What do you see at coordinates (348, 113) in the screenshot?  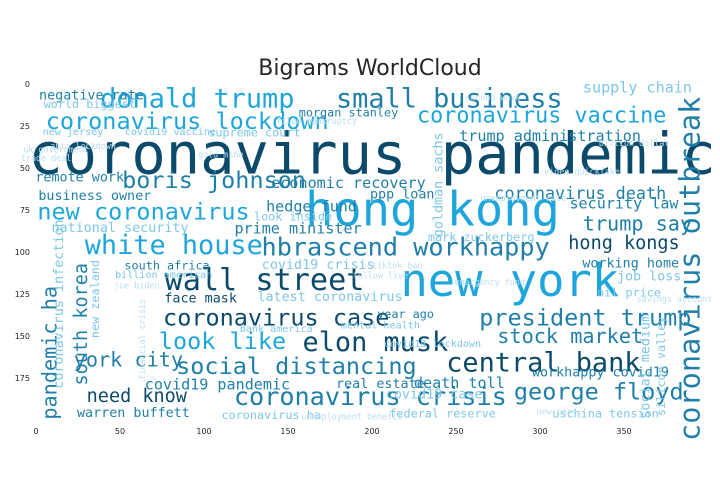 I see `word-morgan-stanley: morgan stanley` at bounding box center [348, 113].